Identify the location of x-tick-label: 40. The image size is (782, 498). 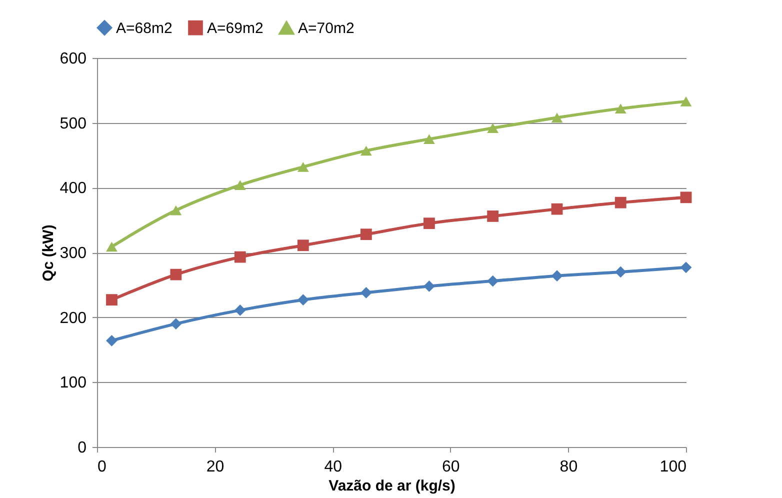
(333, 467).